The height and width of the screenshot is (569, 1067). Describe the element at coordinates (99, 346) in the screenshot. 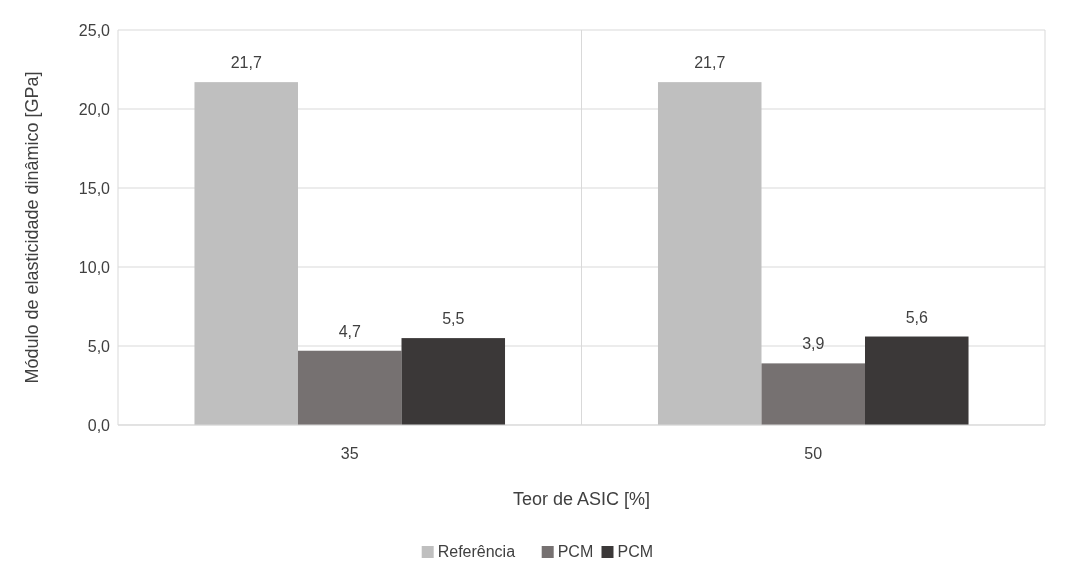

I see `y-tick-label: 5,0` at that location.